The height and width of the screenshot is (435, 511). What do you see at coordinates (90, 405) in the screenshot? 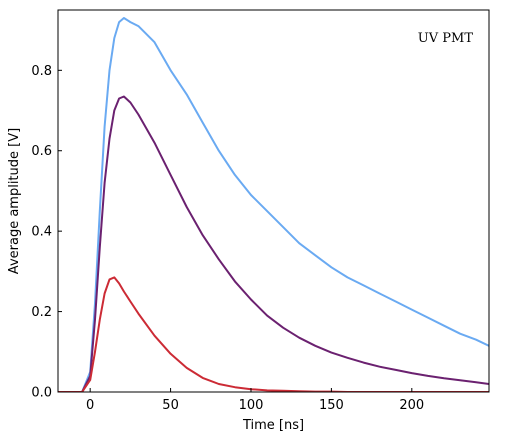
I see `x-tick-label: 0` at bounding box center [90, 405].